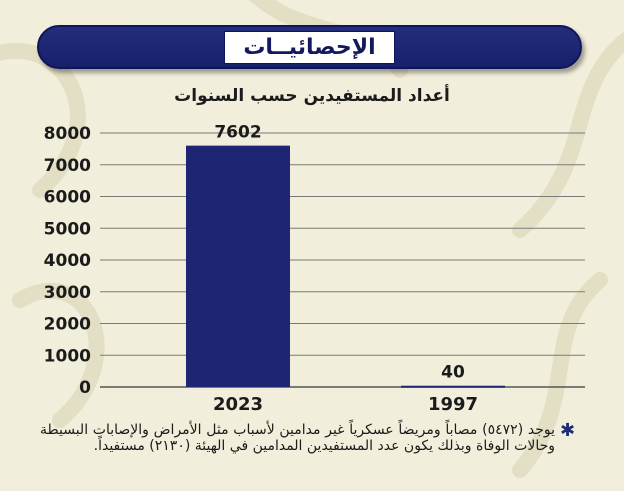 The image size is (624, 491). Describe the element at coordinates (67, 325) in the screenshot. I see `y-tick-label: 2000` at that location.